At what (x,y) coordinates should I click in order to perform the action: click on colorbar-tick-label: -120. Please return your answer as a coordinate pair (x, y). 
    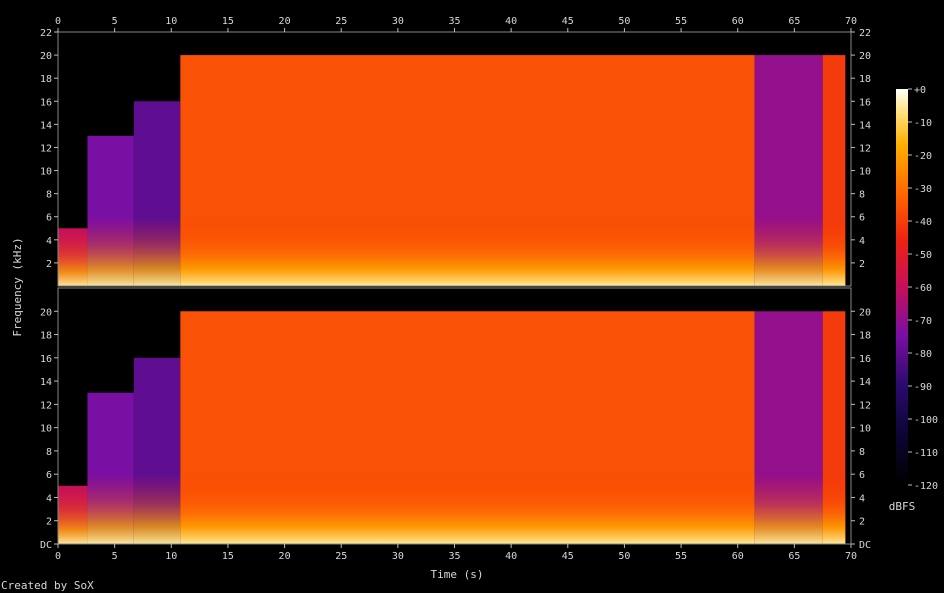
    Looking at the image, I should click on (926, 486).